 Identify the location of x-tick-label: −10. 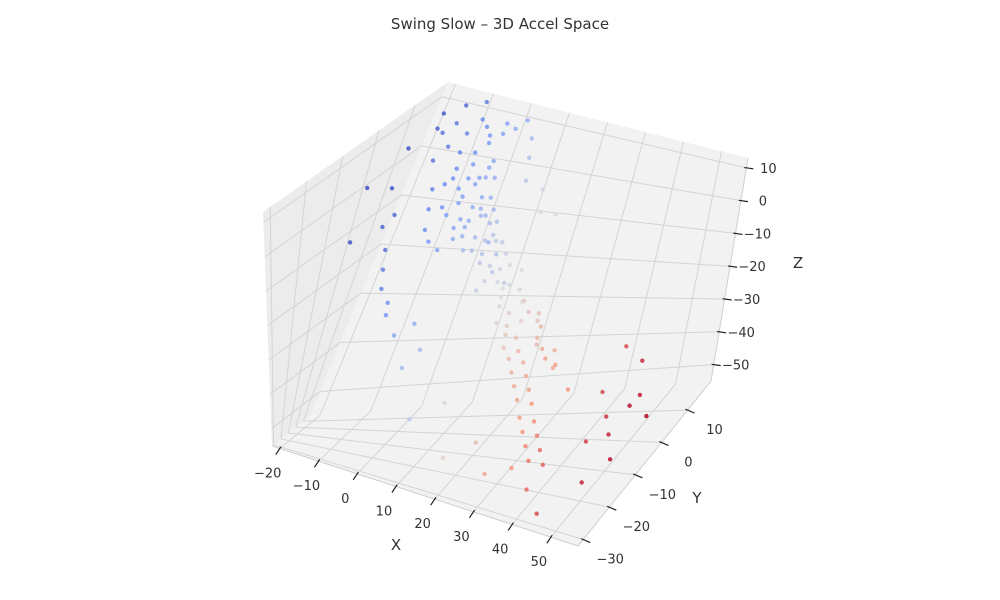
(306, 486).